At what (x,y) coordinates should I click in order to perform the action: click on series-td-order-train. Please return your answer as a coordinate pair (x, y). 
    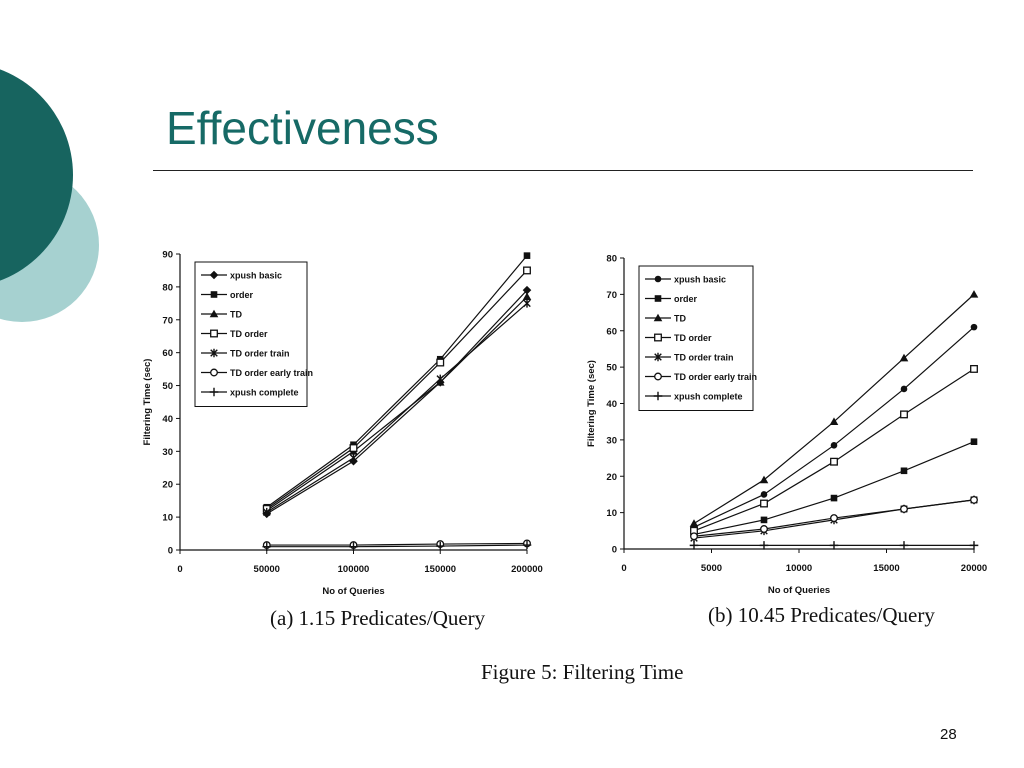
    Looking at the image, I should click on (396, 408).